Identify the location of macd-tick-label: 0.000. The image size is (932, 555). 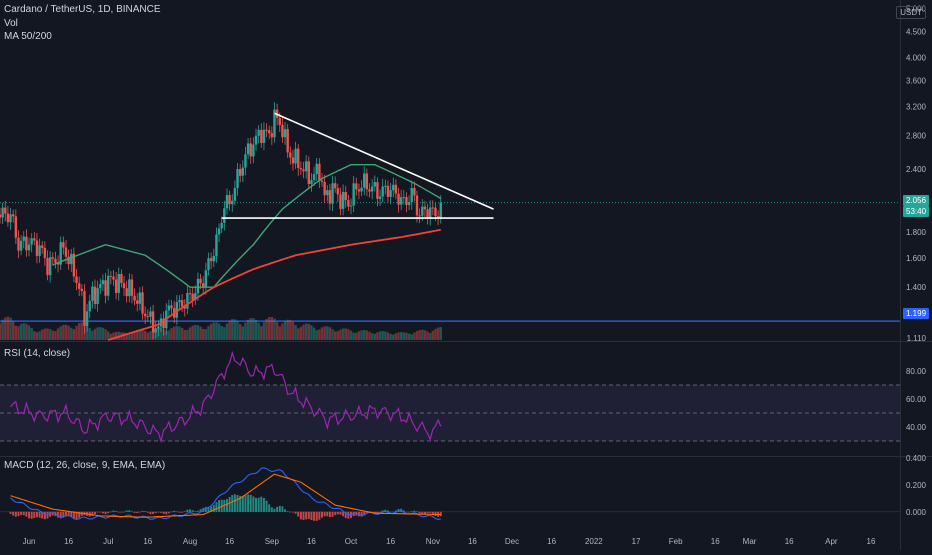
(916, 512).